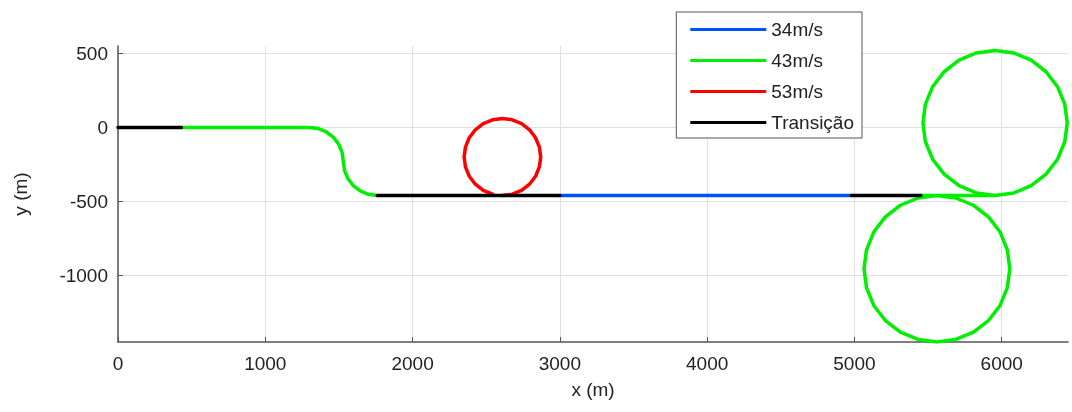 Image resolution: width=1072 pixels, height=412 pixels. What do you see at coordinates (412, 363) in the screenshot?
I see `x-tick-label: 2000` at bounding box center [412, 363].